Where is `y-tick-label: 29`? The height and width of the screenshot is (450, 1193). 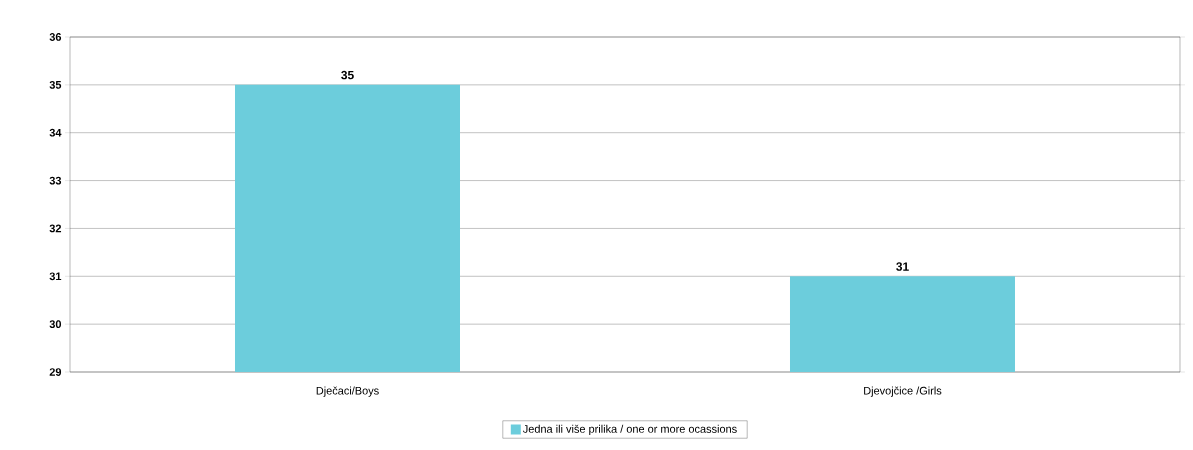
y-tick-label: 29 is located at coordinates (55, 372).